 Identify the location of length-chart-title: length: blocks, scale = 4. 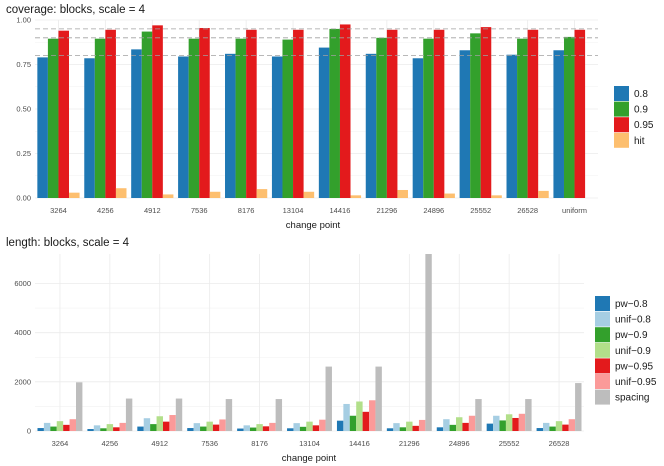
(68, 243).